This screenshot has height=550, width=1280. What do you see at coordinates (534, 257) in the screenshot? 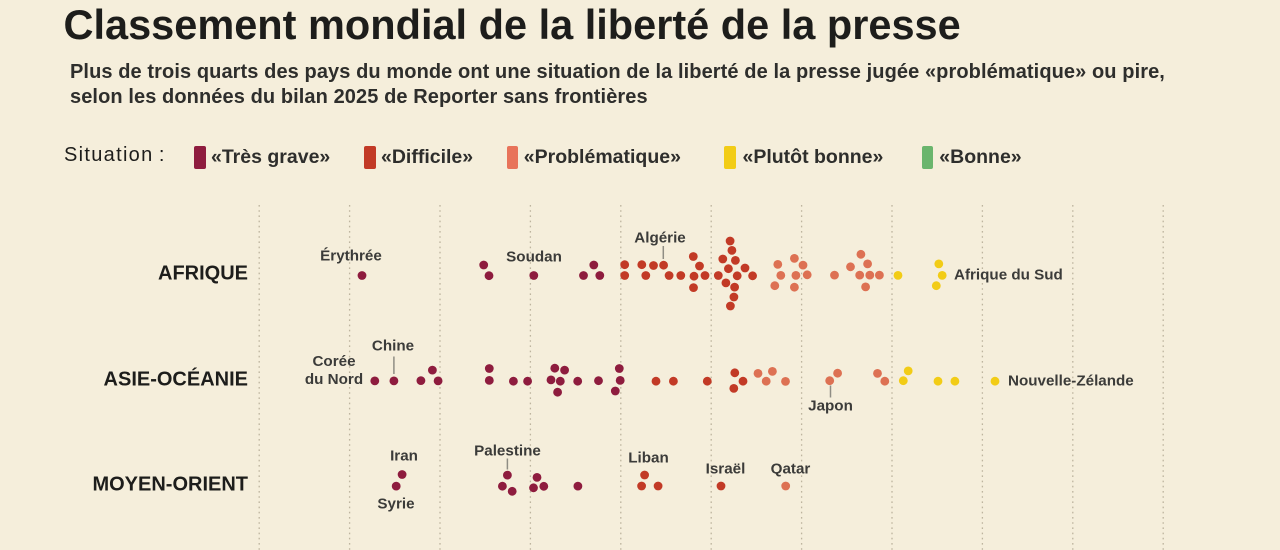
I see `svg-text: Soudan` at bounding box center [534, 257].